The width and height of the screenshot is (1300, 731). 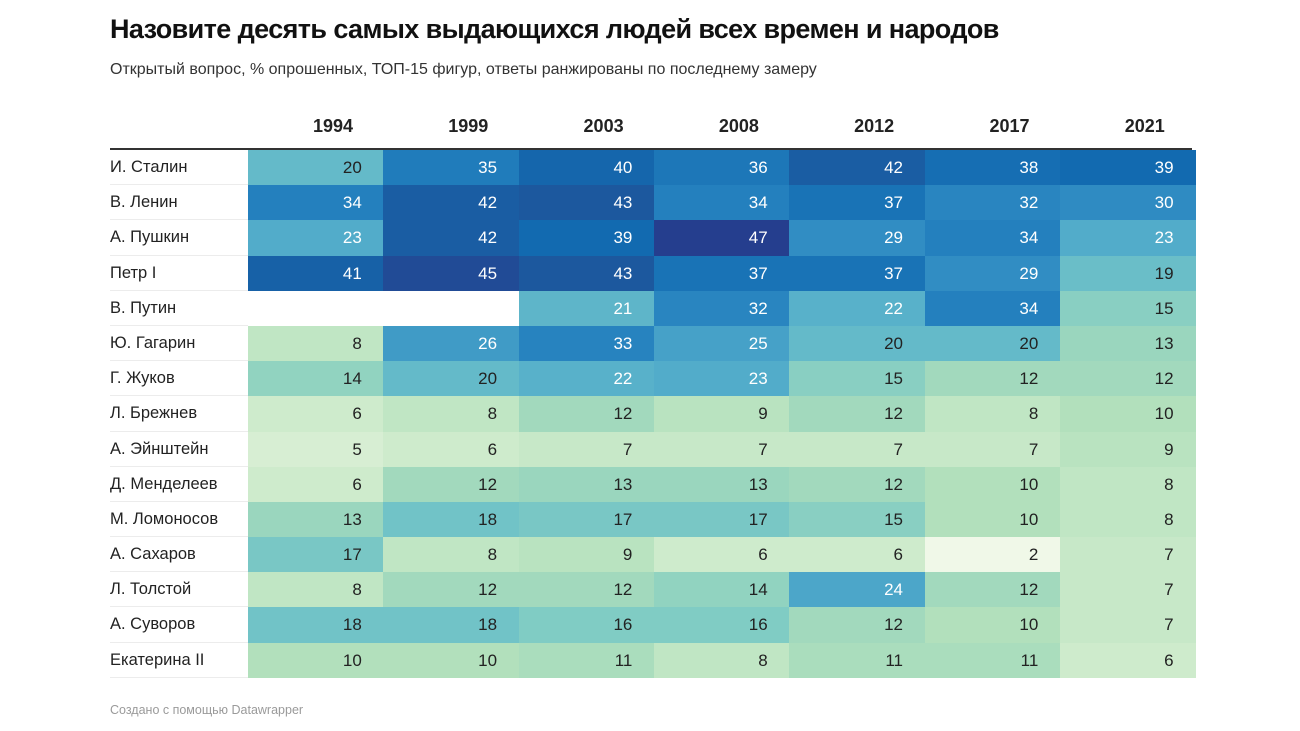 I want to click on heatmap-cell: 21, so click(x=587, y=308).